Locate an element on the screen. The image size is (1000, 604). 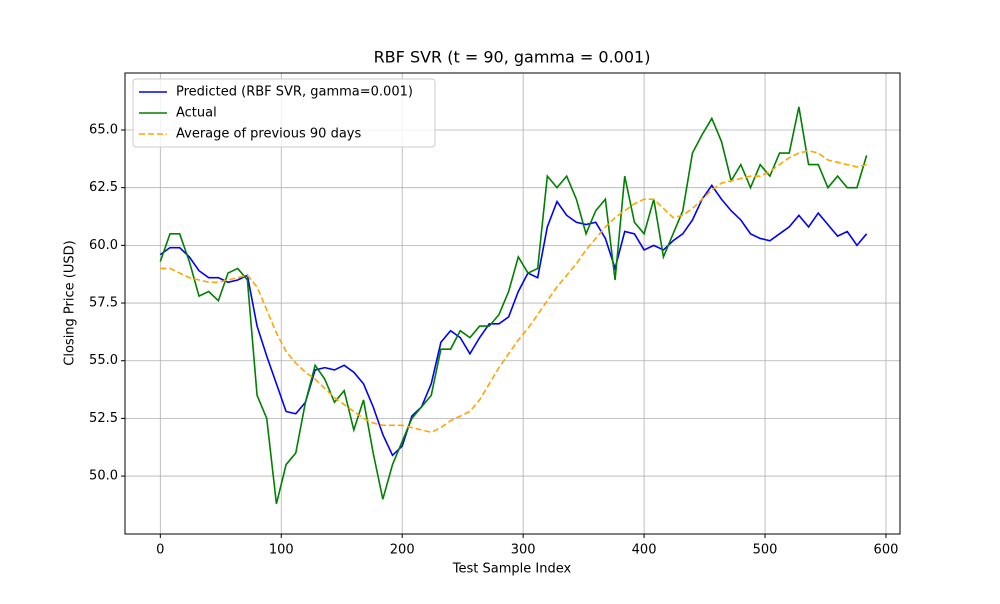
y-tick-label: 55.0 is located at coordinates (103, 360).